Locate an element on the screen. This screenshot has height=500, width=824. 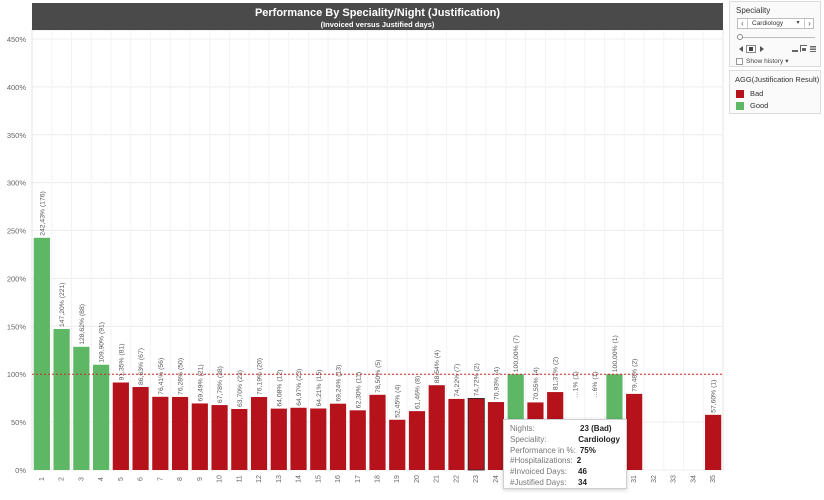
tooltip-value: 75% is located at coordinates (587, 450).